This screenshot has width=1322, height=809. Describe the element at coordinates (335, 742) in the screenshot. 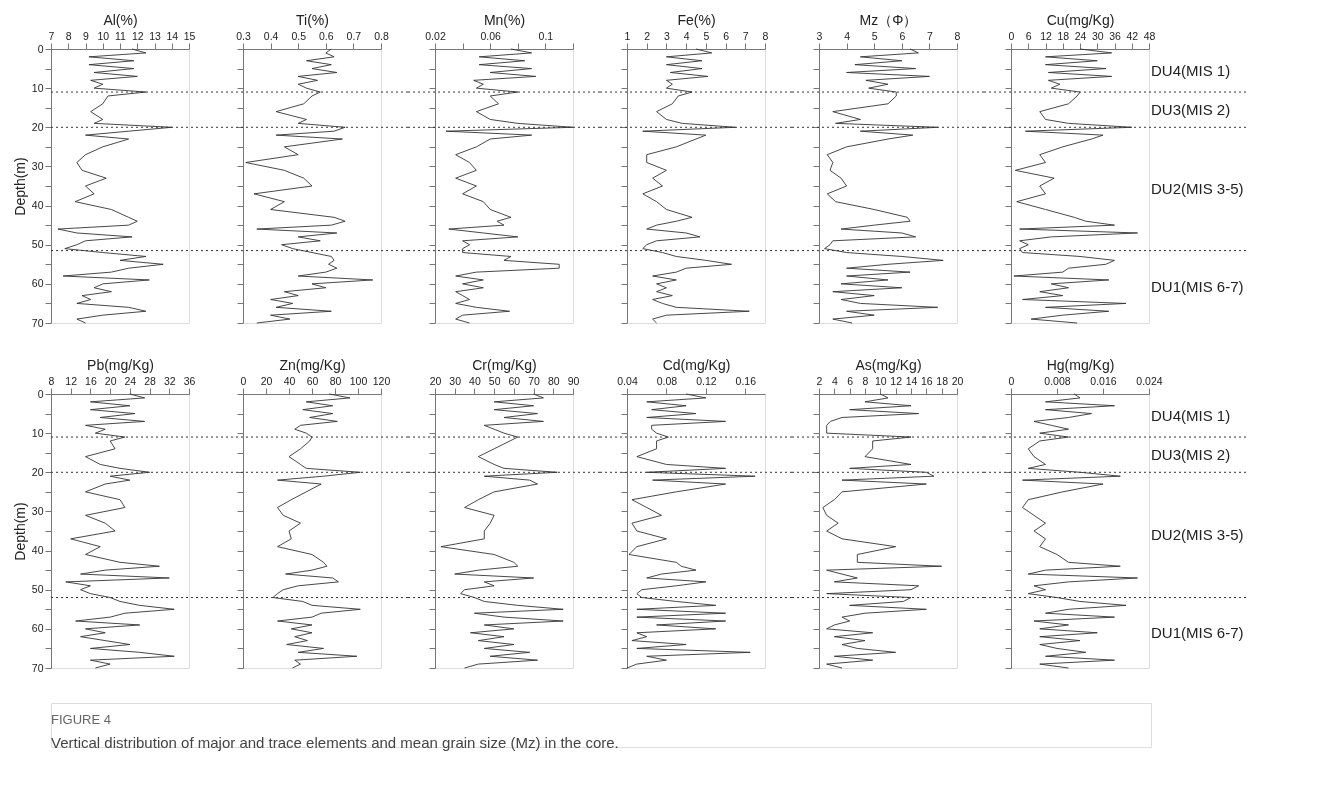

I see `text: Vertical distribution of major and trace elements and mean grain size (Mz) in the core.` at that location.